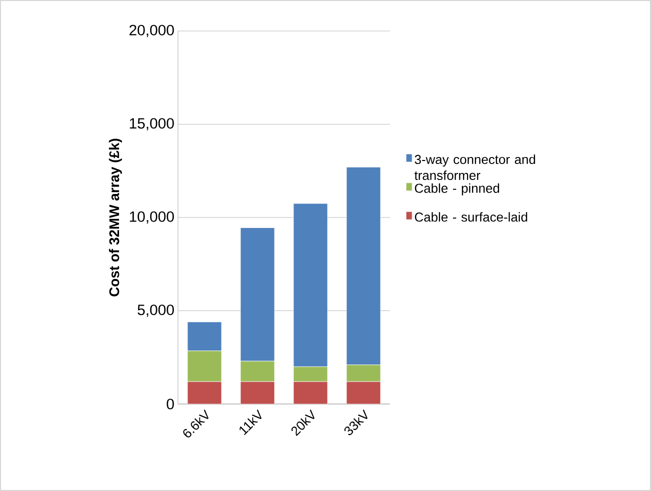 The height and width of the screenshot is (491, 651). What do you see at coordinates (170, 404) in the screenshot?
I see `y-tick-label: 0` at bounding box center [170, 404].